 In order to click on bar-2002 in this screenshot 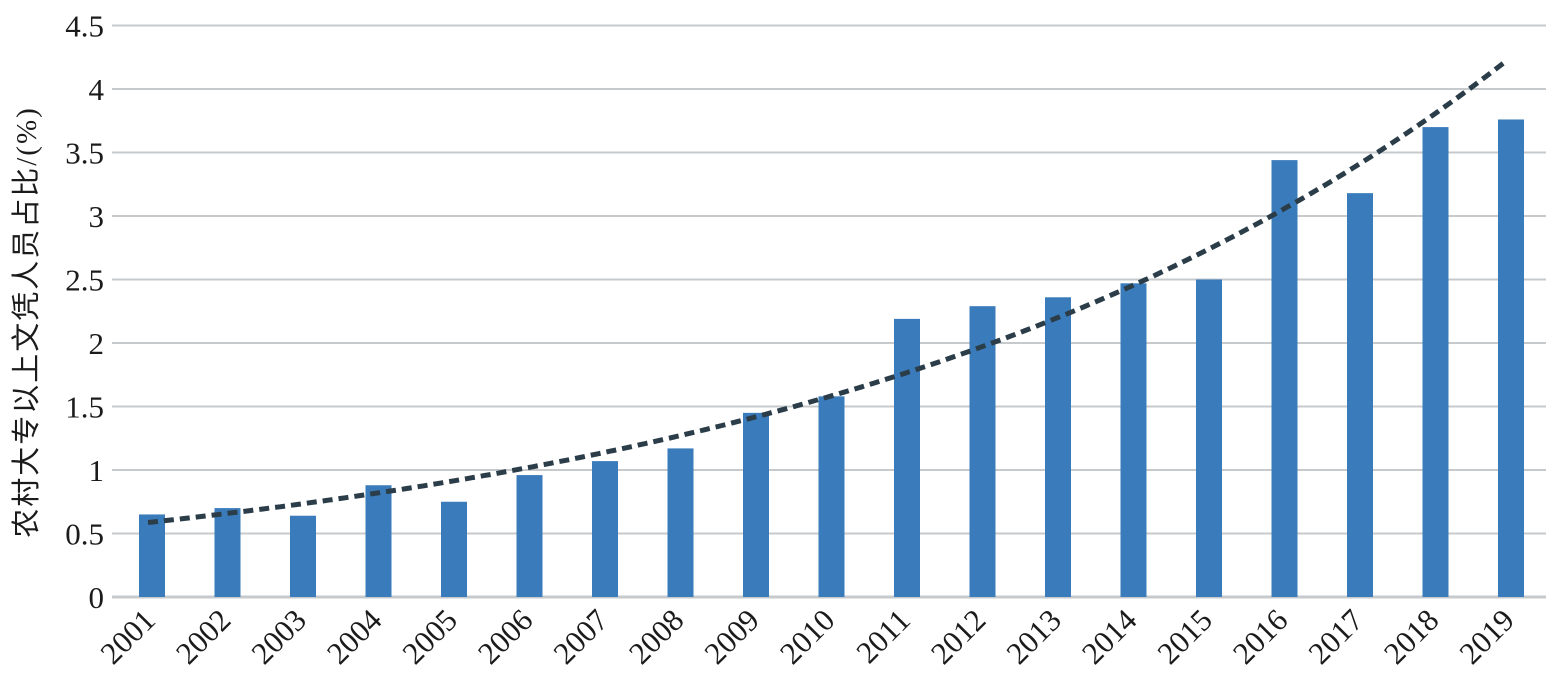, I will do `click(227, 552)`.